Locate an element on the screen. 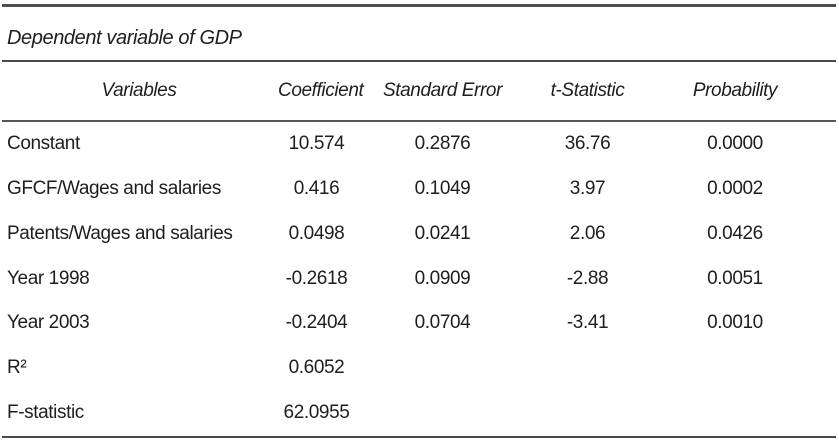 The height and width of the screenshot is (448, 839). bottom-rule is located at coordinates (419, 437).